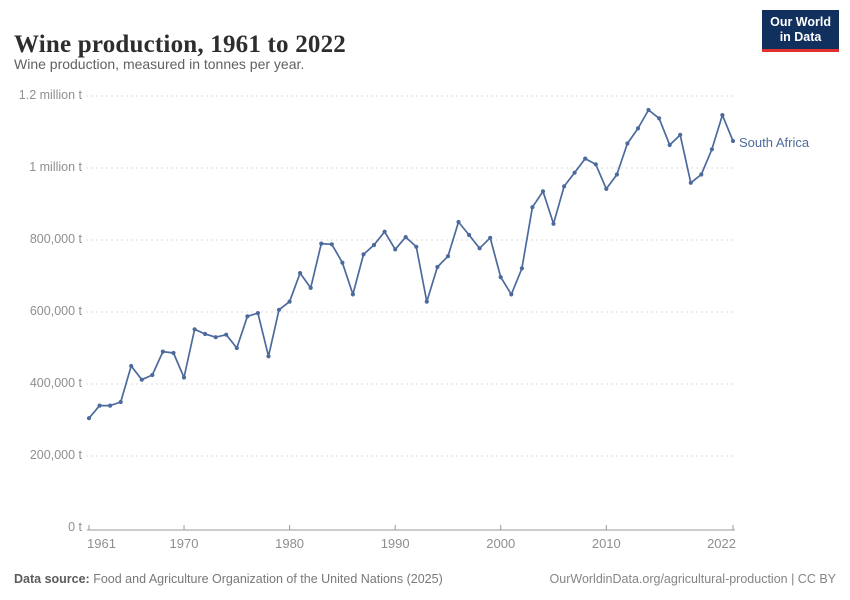 Image resolution: width=850 pixels, height=600 pixels. Describe the element at coordinates (774, 142) in the screenshot. I see `entity-label: South Africa` at that location.